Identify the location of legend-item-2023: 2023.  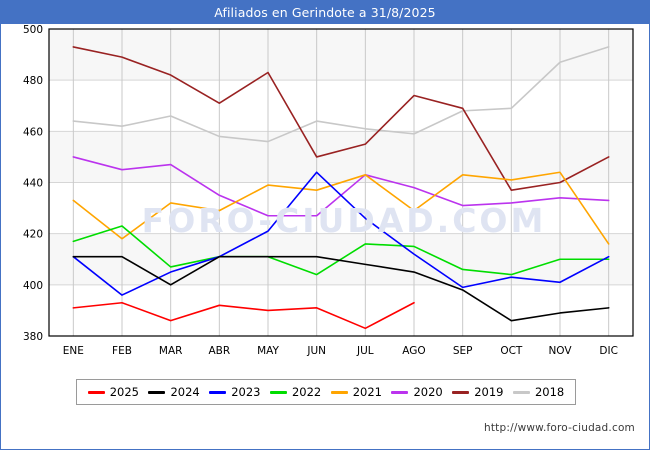
(235, 392).